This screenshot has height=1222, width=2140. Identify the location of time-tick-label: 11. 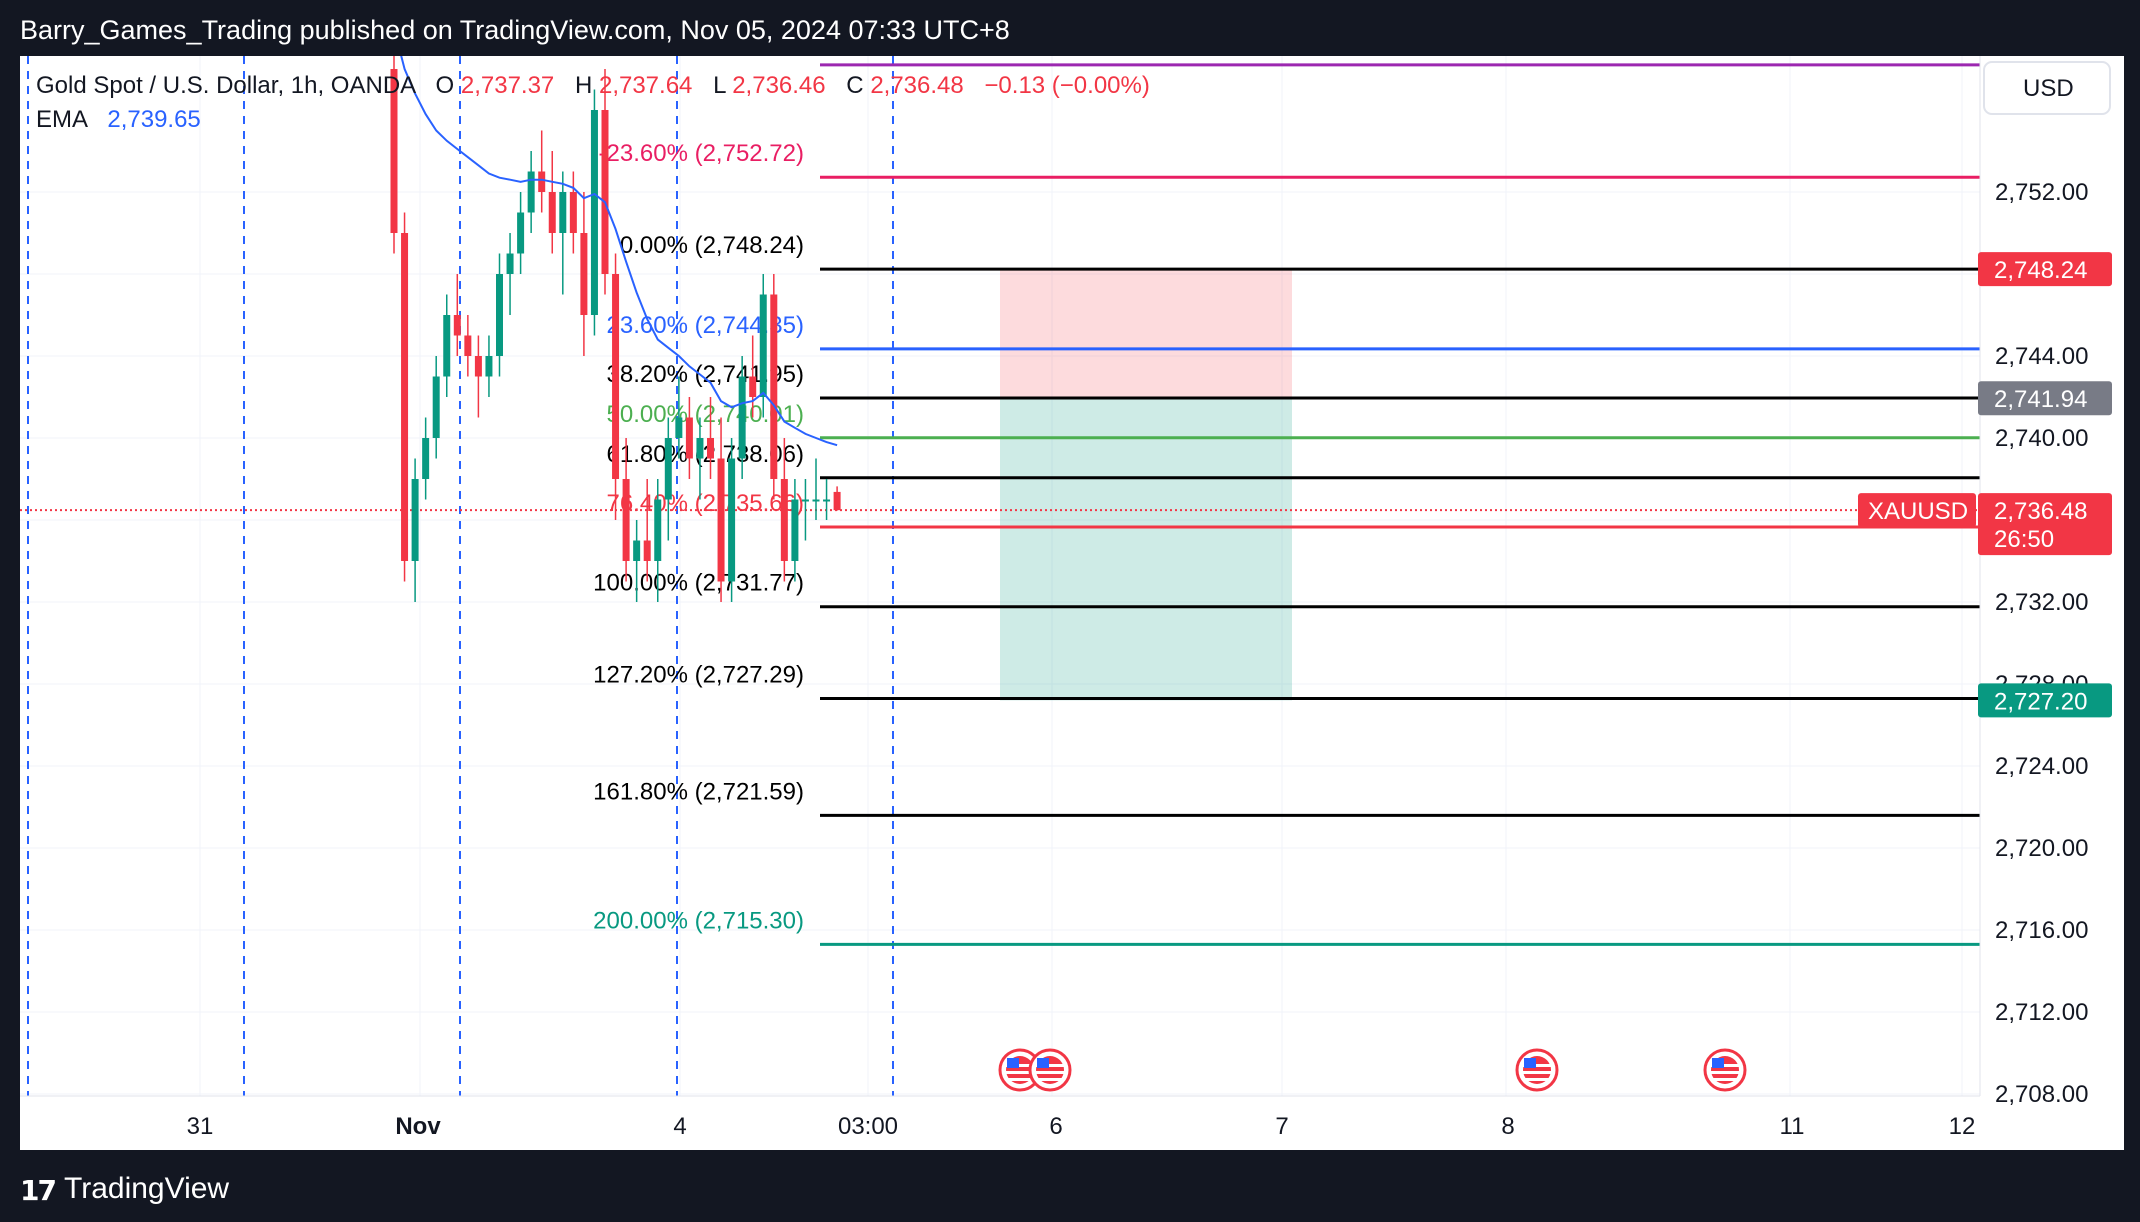
(1792, 1126).